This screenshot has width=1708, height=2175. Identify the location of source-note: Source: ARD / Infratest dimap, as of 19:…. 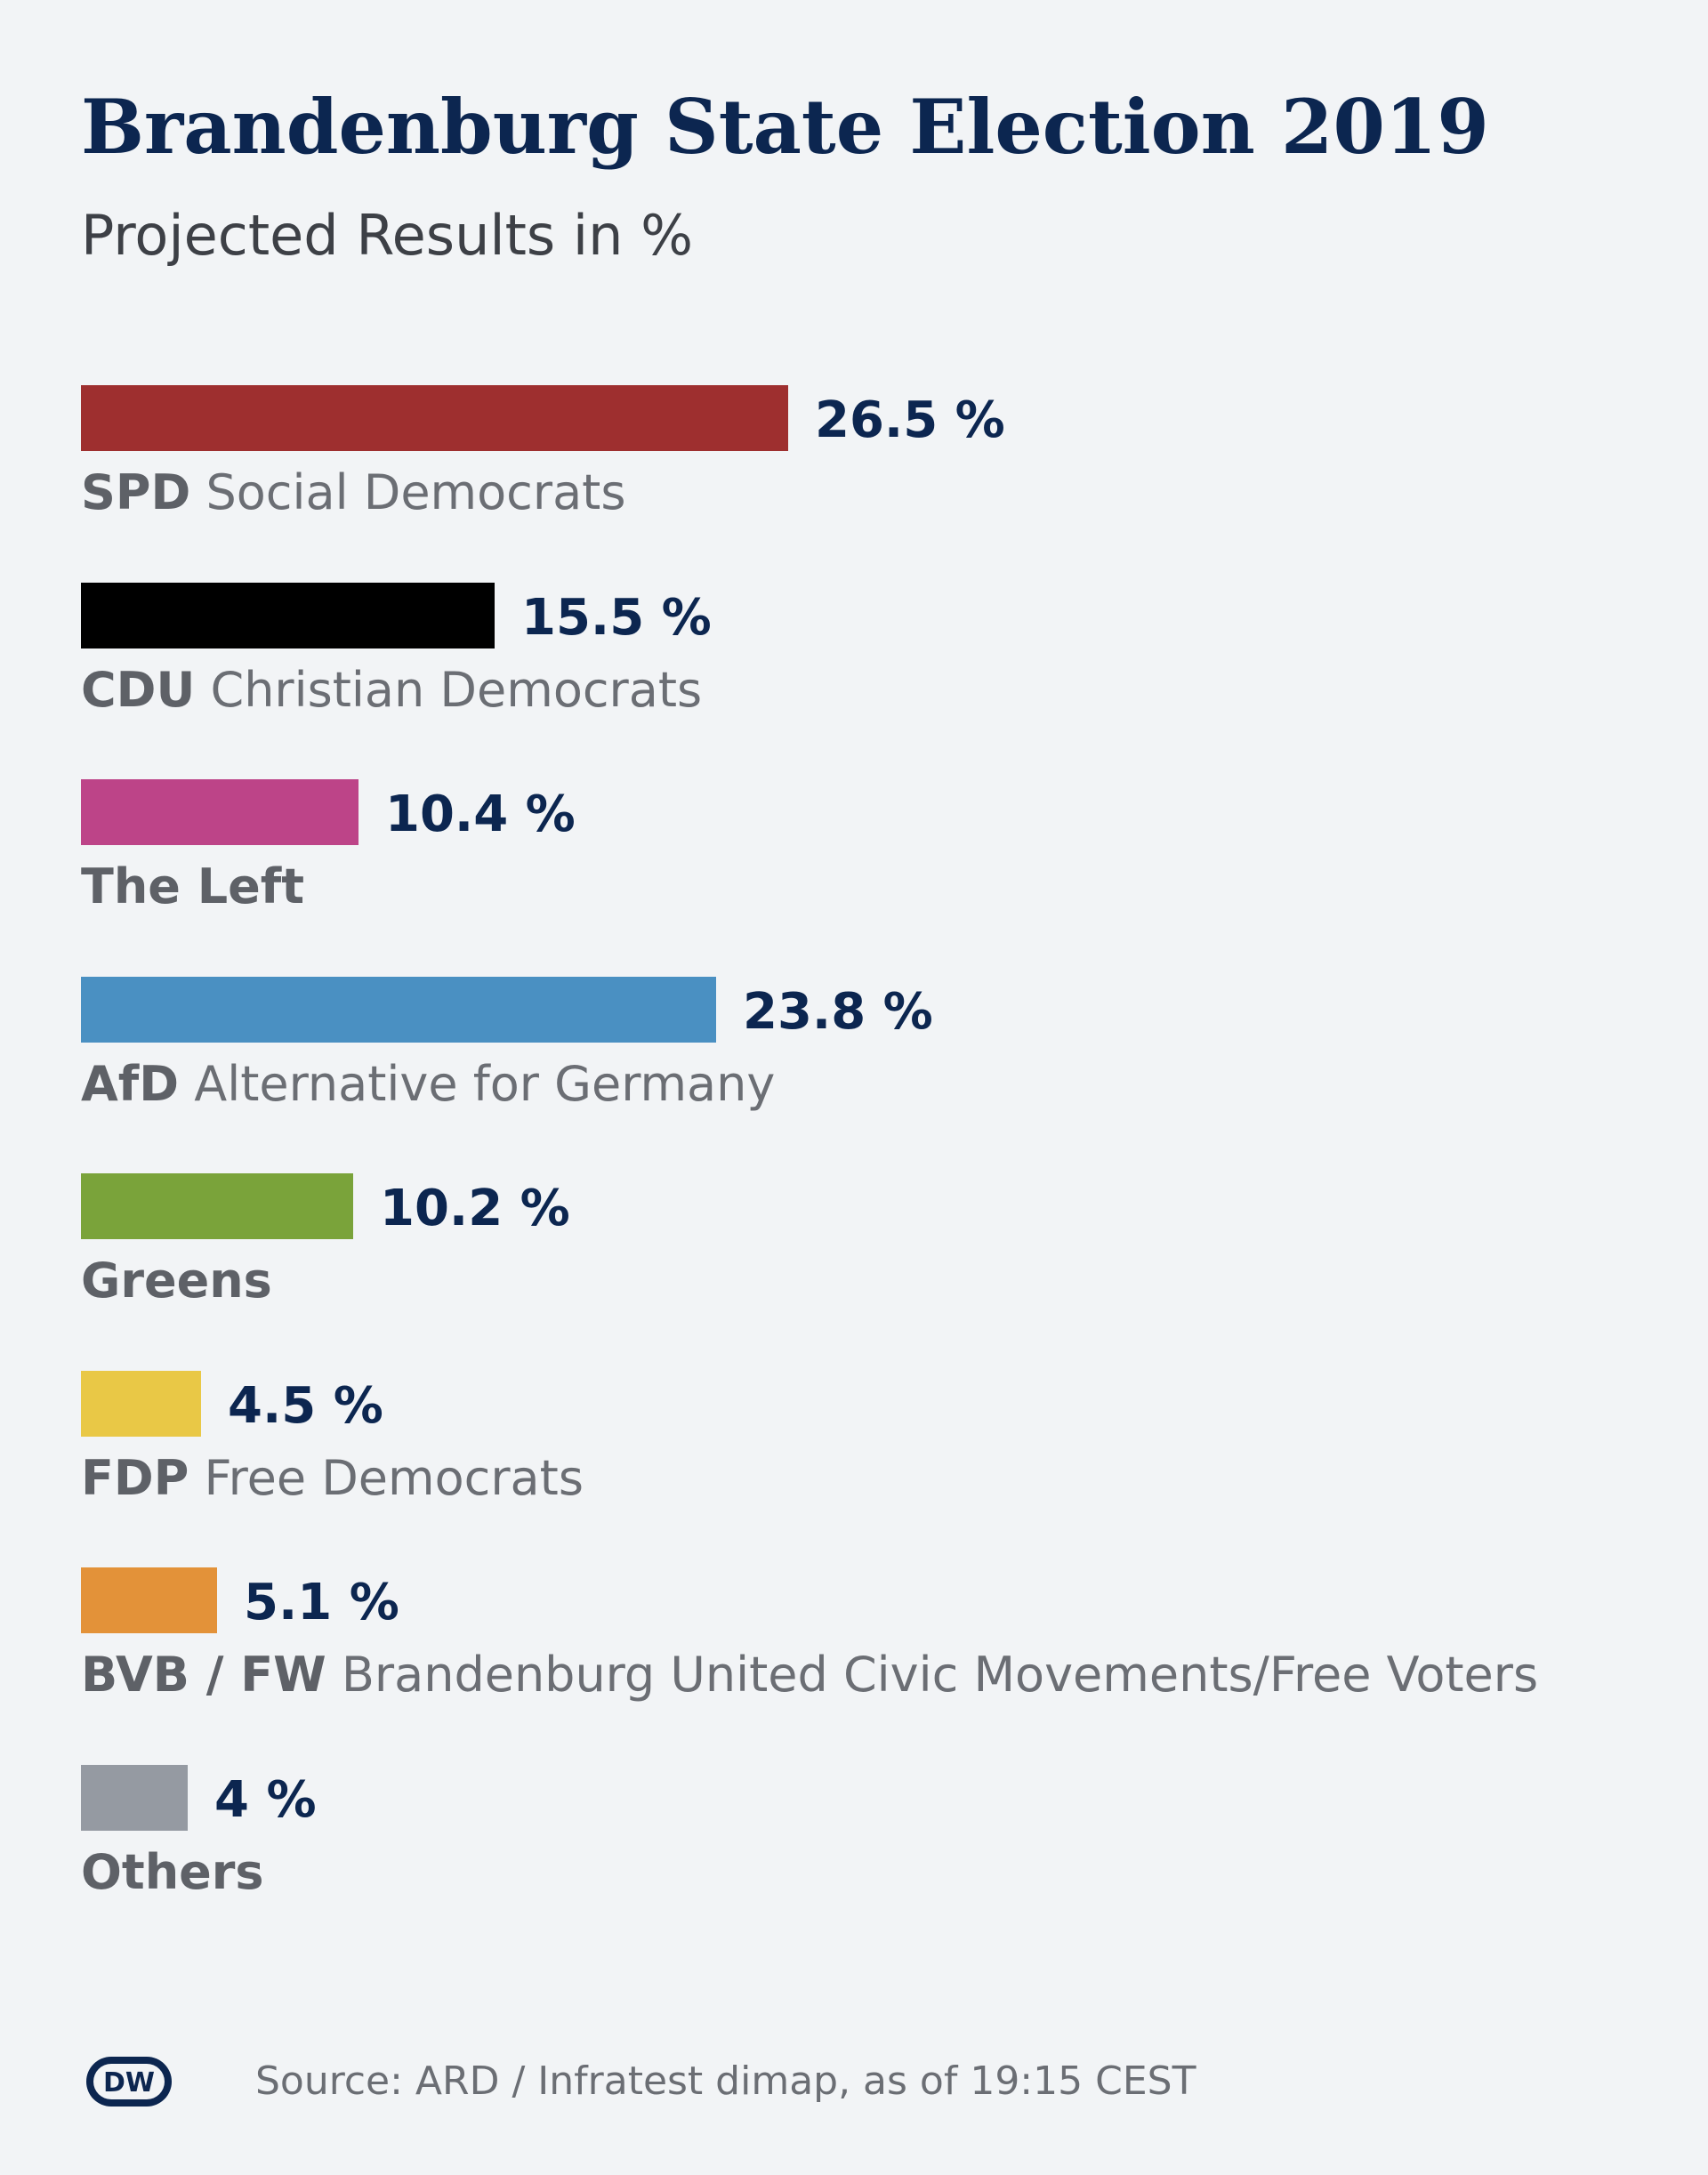
(725, 2081).